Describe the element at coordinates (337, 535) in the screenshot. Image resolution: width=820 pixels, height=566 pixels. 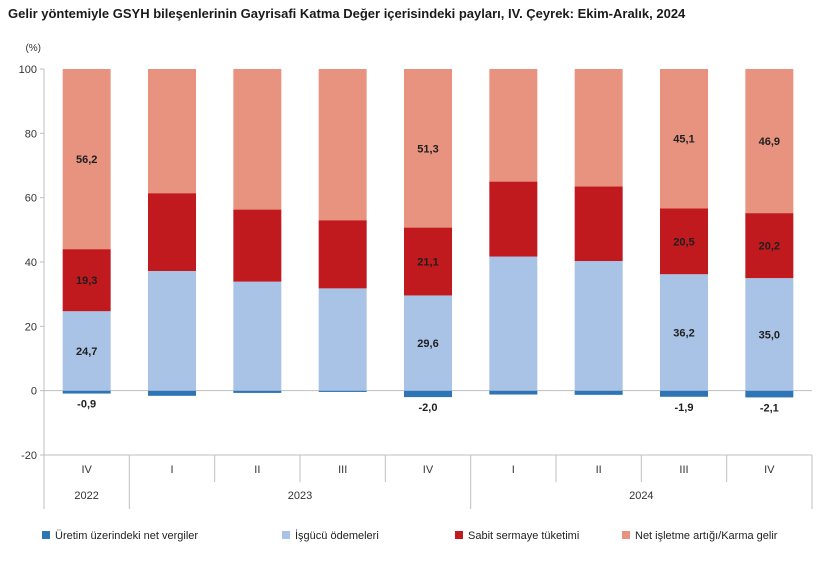
I see `legend-label: İşgücü ödemeleri` at that location.